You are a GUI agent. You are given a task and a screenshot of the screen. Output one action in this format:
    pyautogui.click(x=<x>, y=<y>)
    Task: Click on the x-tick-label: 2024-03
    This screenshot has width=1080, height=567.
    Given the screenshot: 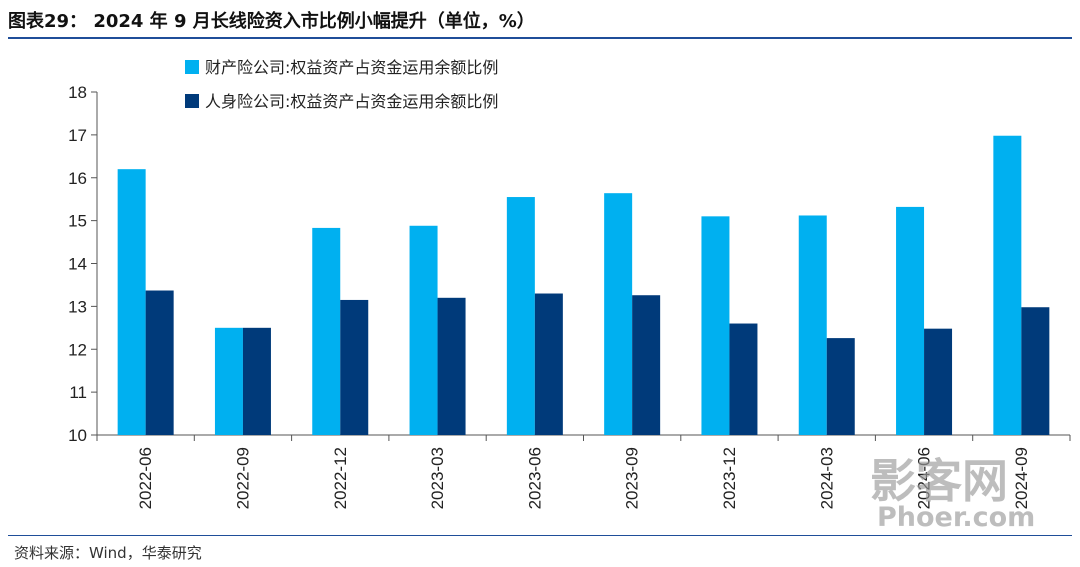 What is the action you would take?
    pyautogui.click(x=826, y=478)
    